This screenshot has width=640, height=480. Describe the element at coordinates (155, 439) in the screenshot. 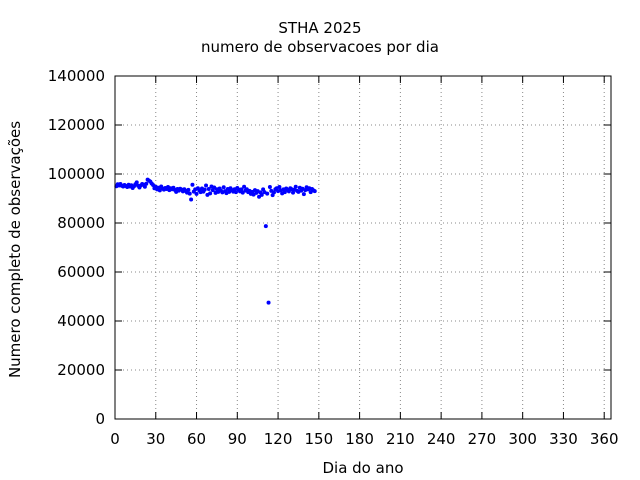

I see `x-tick-label: 30` at that location.